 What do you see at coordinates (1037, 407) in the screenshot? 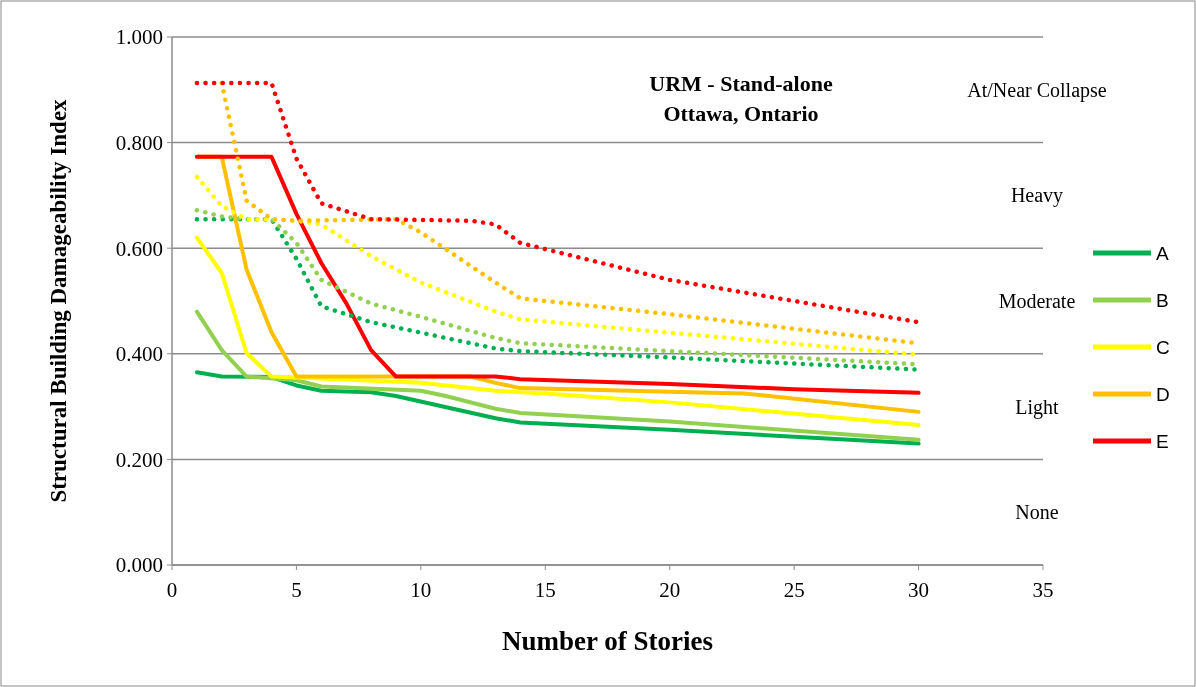
I see `annotation: Light` at bounding box center [1037, 407].